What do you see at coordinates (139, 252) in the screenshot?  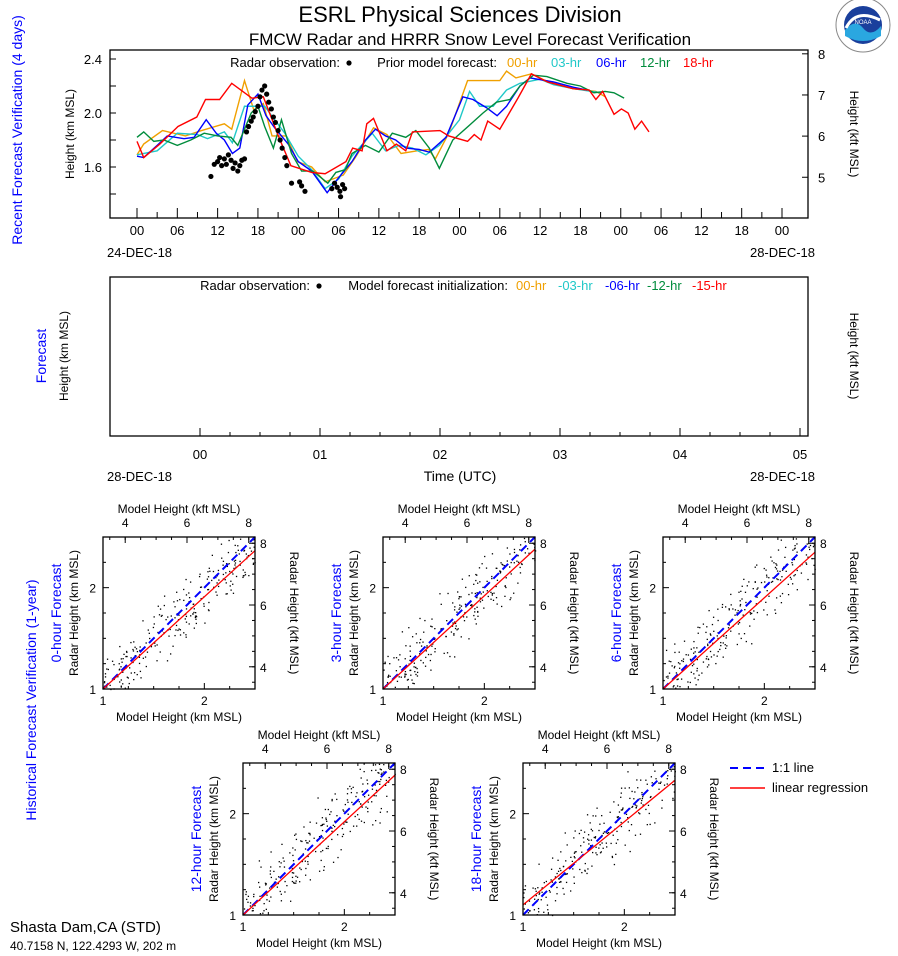 I see `start-date-label: 24-DEC-18` at bounding box center [139, 252].